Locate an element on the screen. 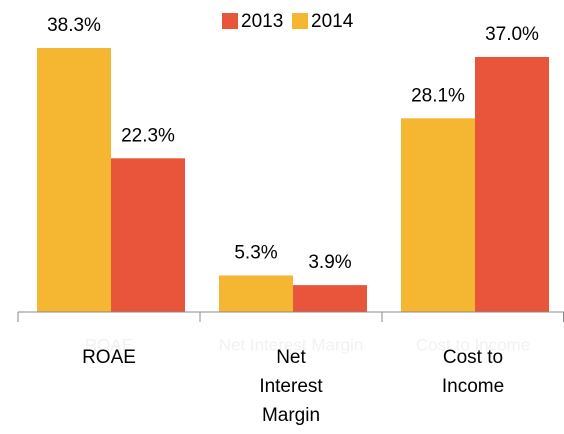 The height and width of the screenshot is (434, 564). x-tick-label: Cost to Income is located at coordinates (473, 372).